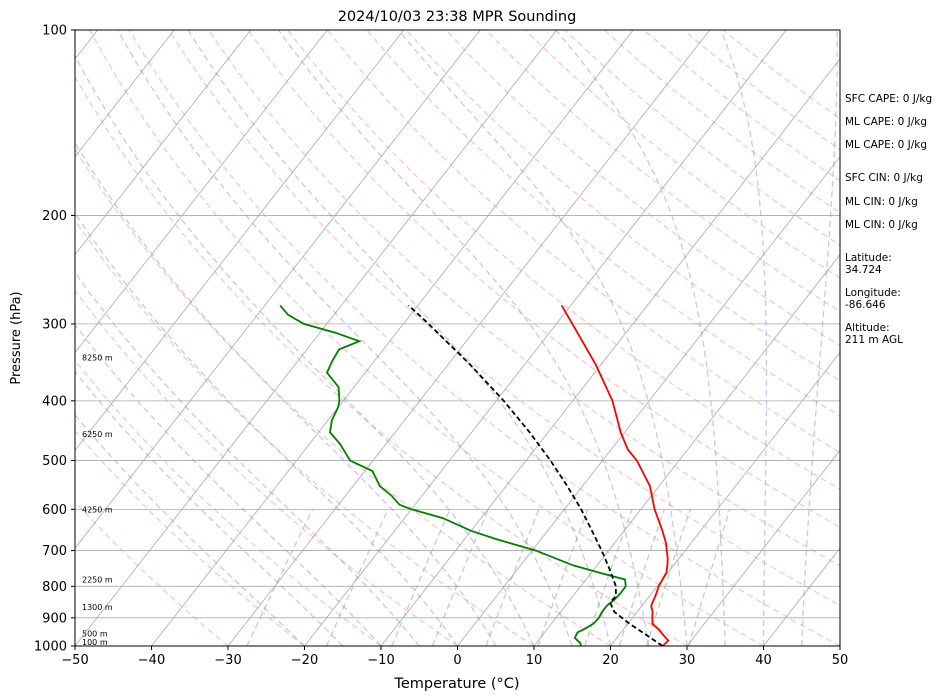 The image size is (947, 700). What do you see at coordinates (97, 434) in the screenshot?
I see `height-label: 6250 m` at bounding box center [97, 434].